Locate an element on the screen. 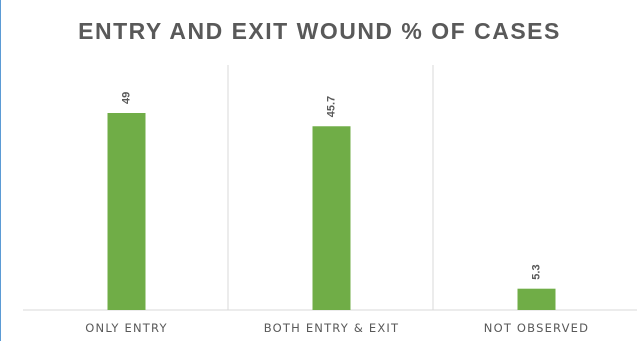 Image resolution: width=637 pixels, height=341 pixels. category-label: ONLY ENTRY is located at coordinates (126, 328).